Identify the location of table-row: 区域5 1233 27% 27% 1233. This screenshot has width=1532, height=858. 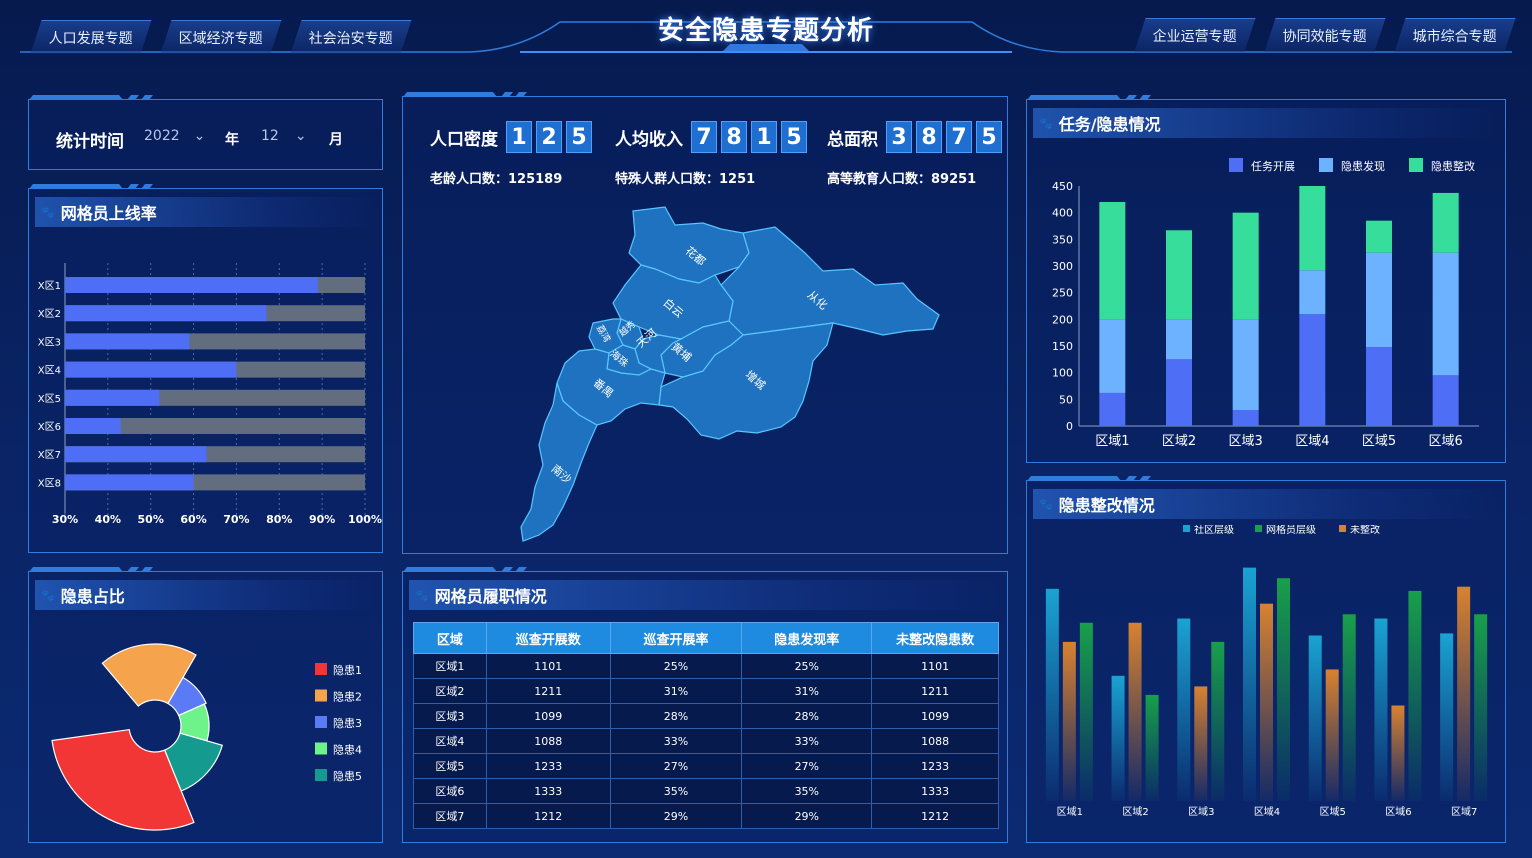
(706, 766).